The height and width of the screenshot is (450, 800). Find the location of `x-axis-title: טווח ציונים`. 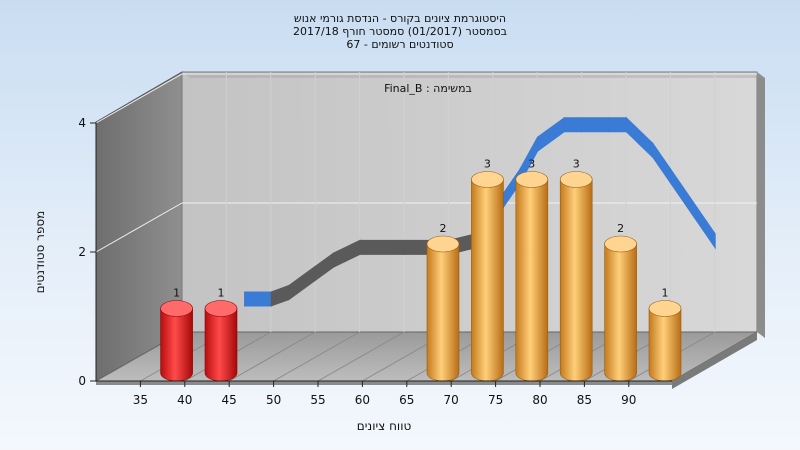

x-axis-title: טווח ציונים is located at coordinates (384, 426).